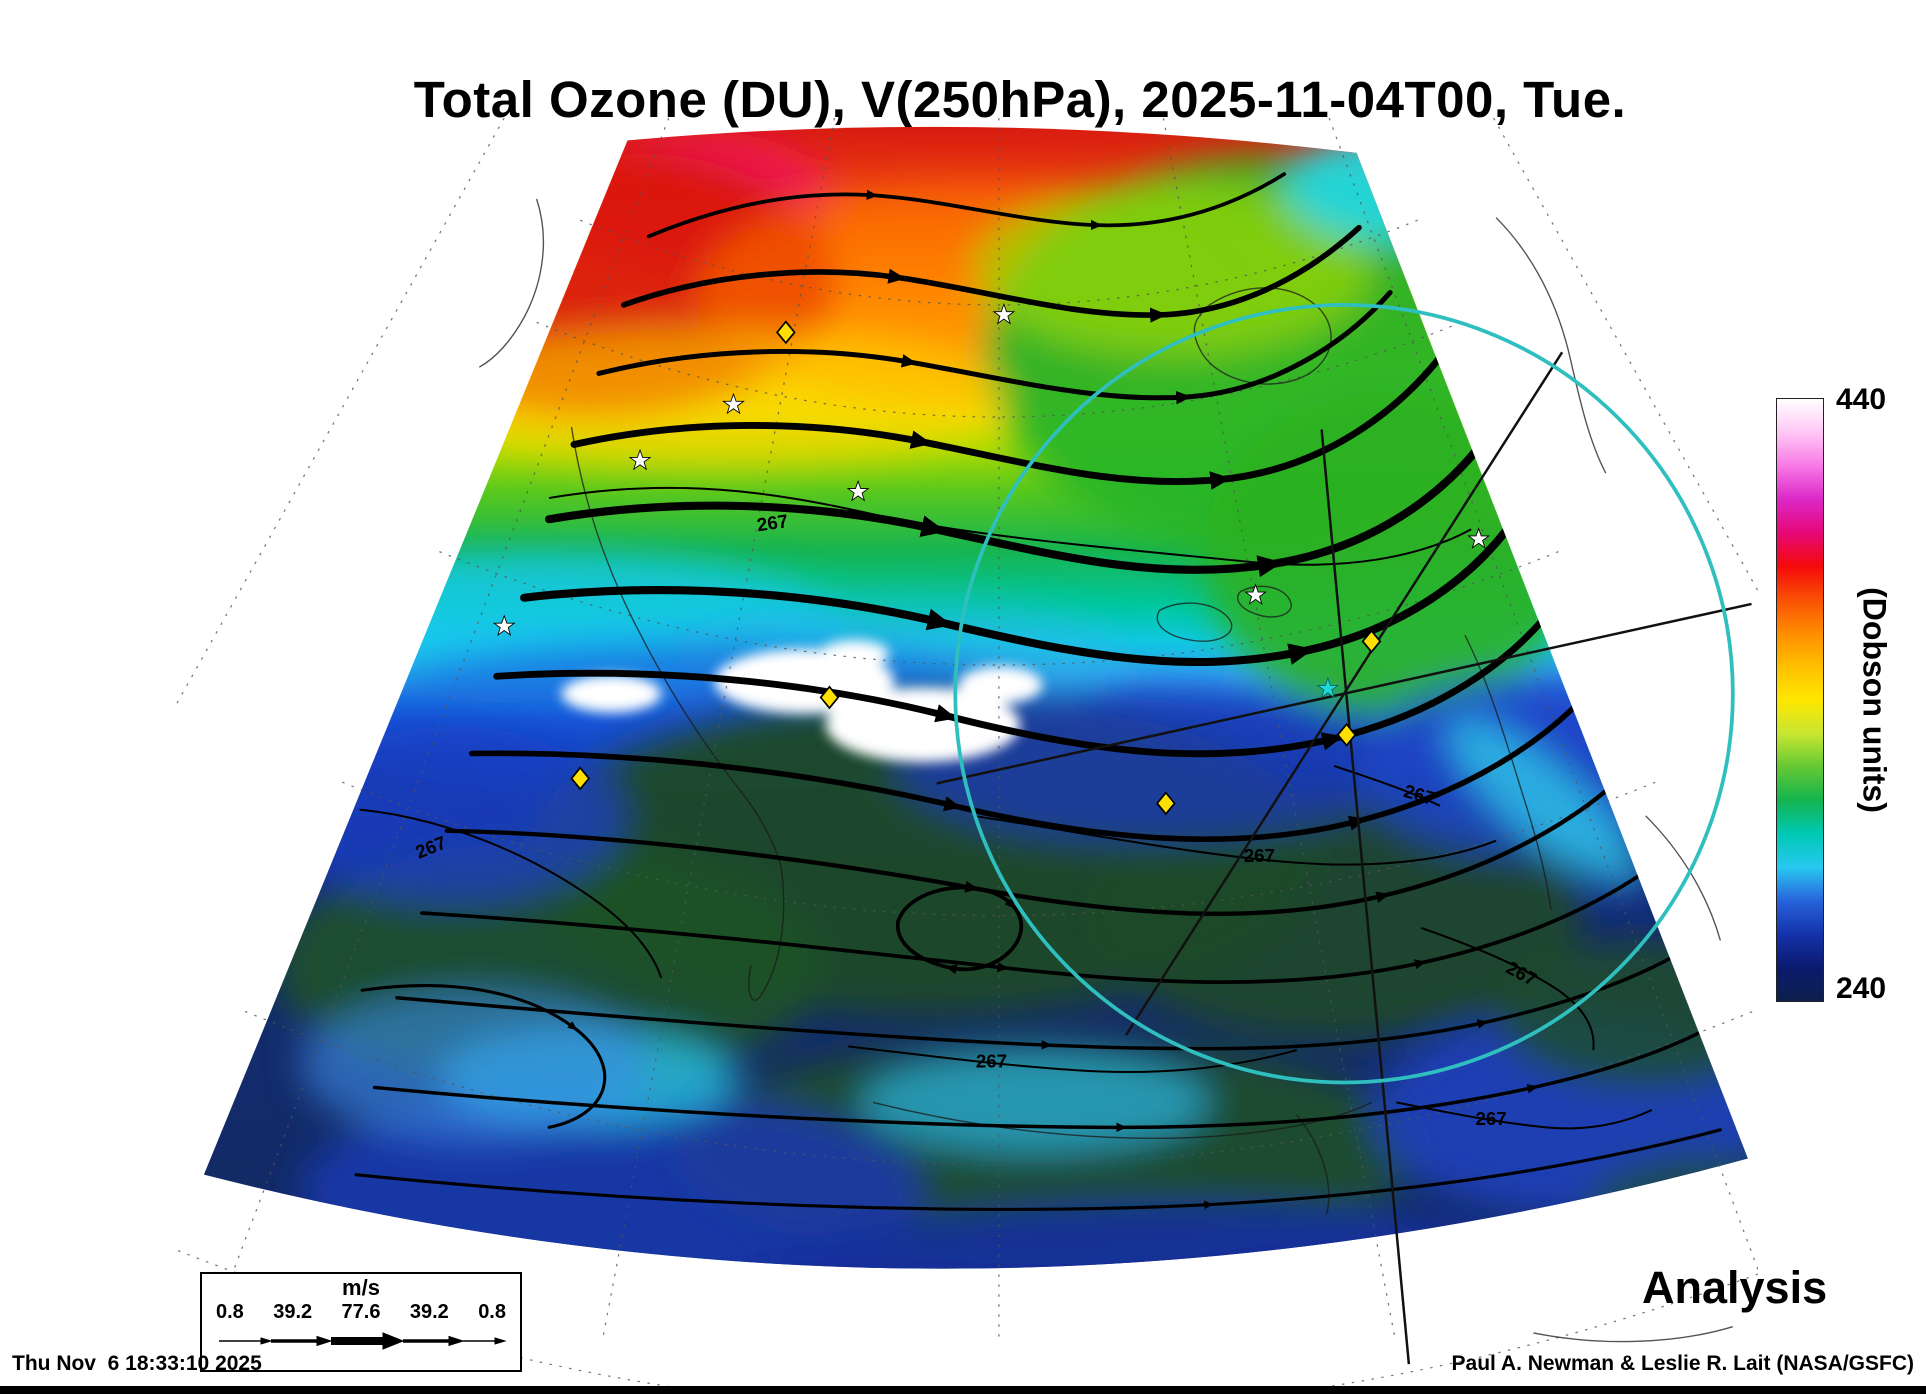 This screenshot has width=1926, height=1394. Describe the element at coordinates (363, 1341) in the screenshot. I see `wind-scale-arrows` at that location.